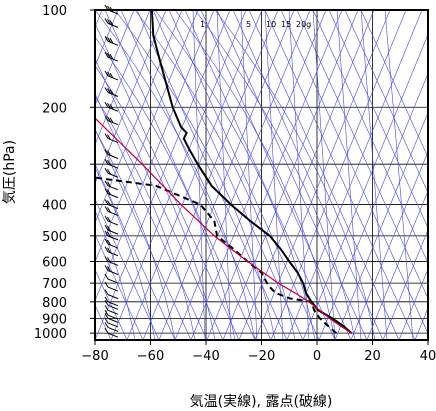 The image size is (436, 411). I want to click on wind-barbs, so click(111, 171).